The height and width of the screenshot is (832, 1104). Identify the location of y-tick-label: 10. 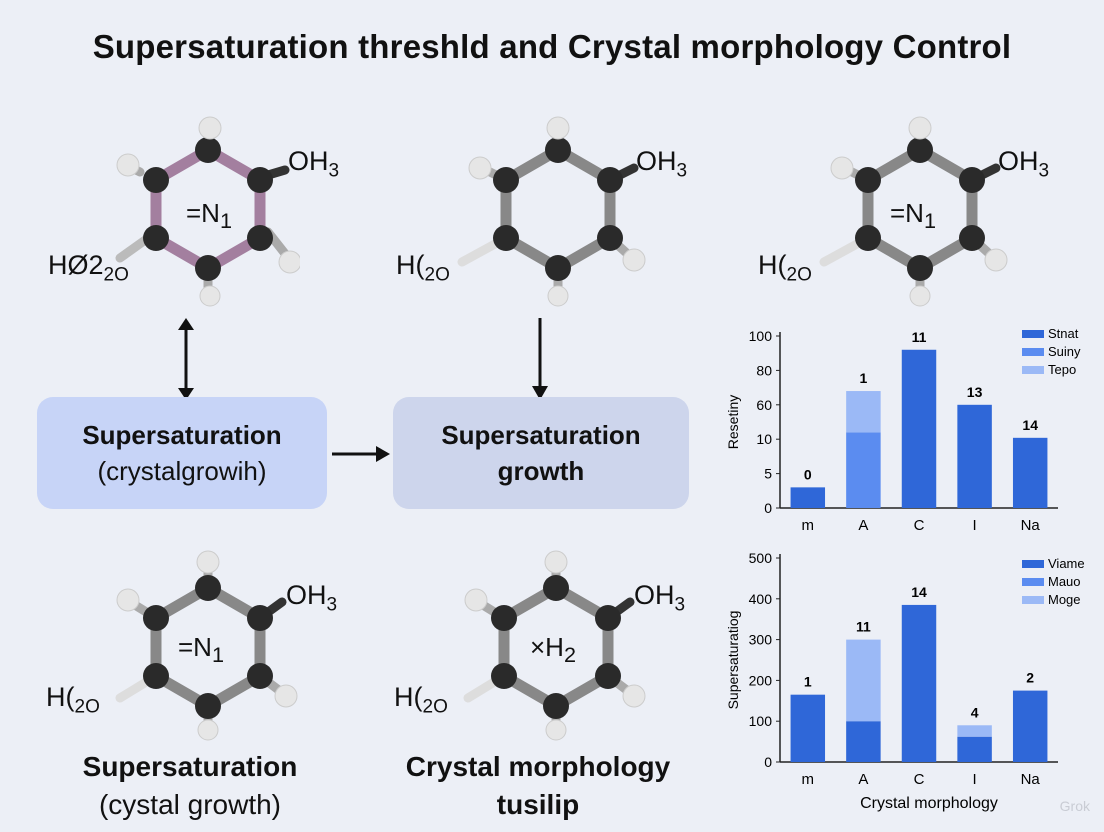
(764, 439).